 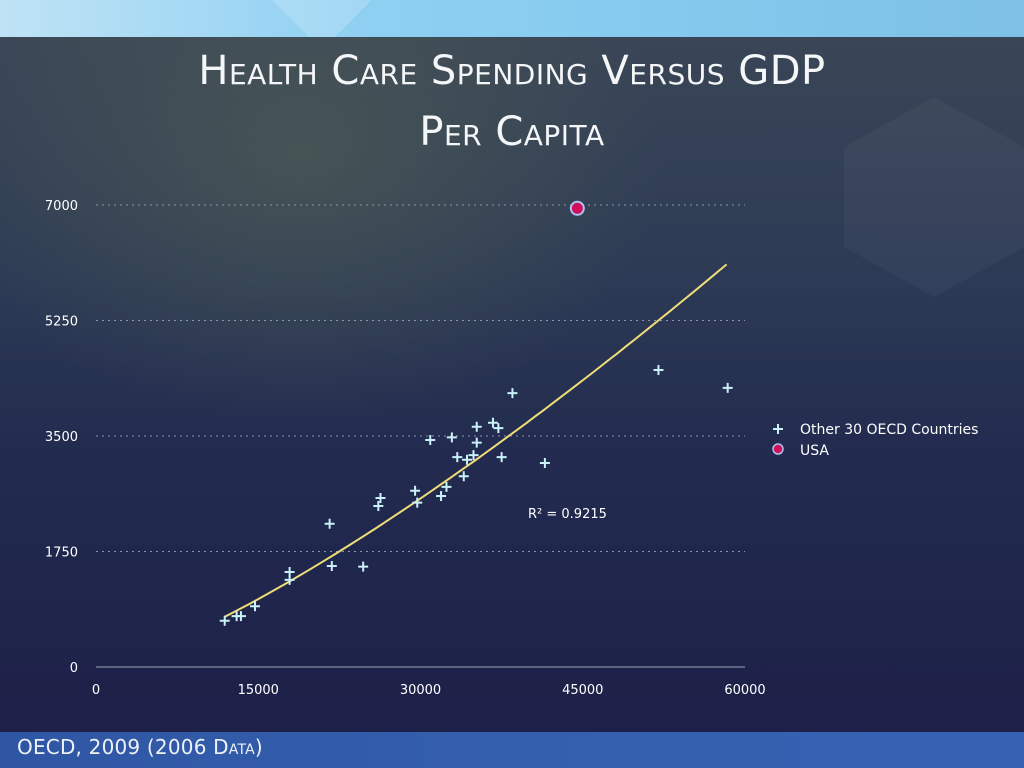 I want to click on slide-title-line-2: Per Capita, so click(x=512, y=132).